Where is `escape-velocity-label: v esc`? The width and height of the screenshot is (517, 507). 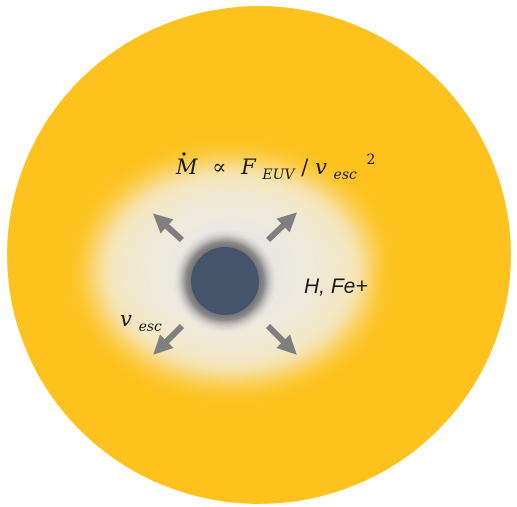
escape-velocity-label: v esc is located at coordinates (141, 321).